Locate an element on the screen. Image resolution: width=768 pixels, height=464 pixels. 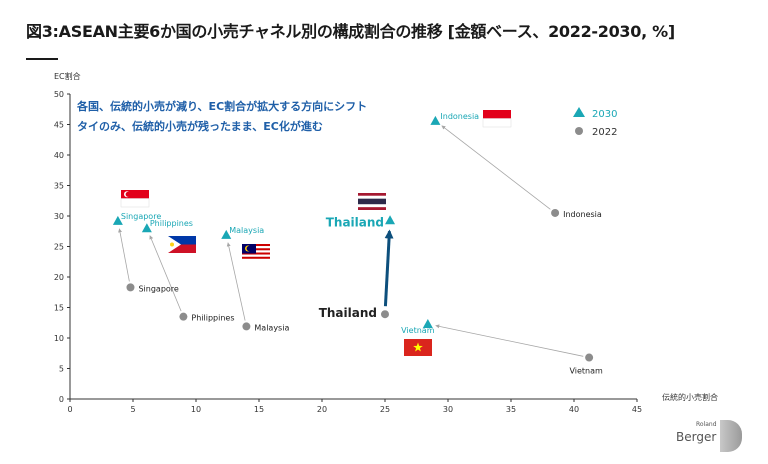
arrow-malaysia is located at coordinates (236, 281).